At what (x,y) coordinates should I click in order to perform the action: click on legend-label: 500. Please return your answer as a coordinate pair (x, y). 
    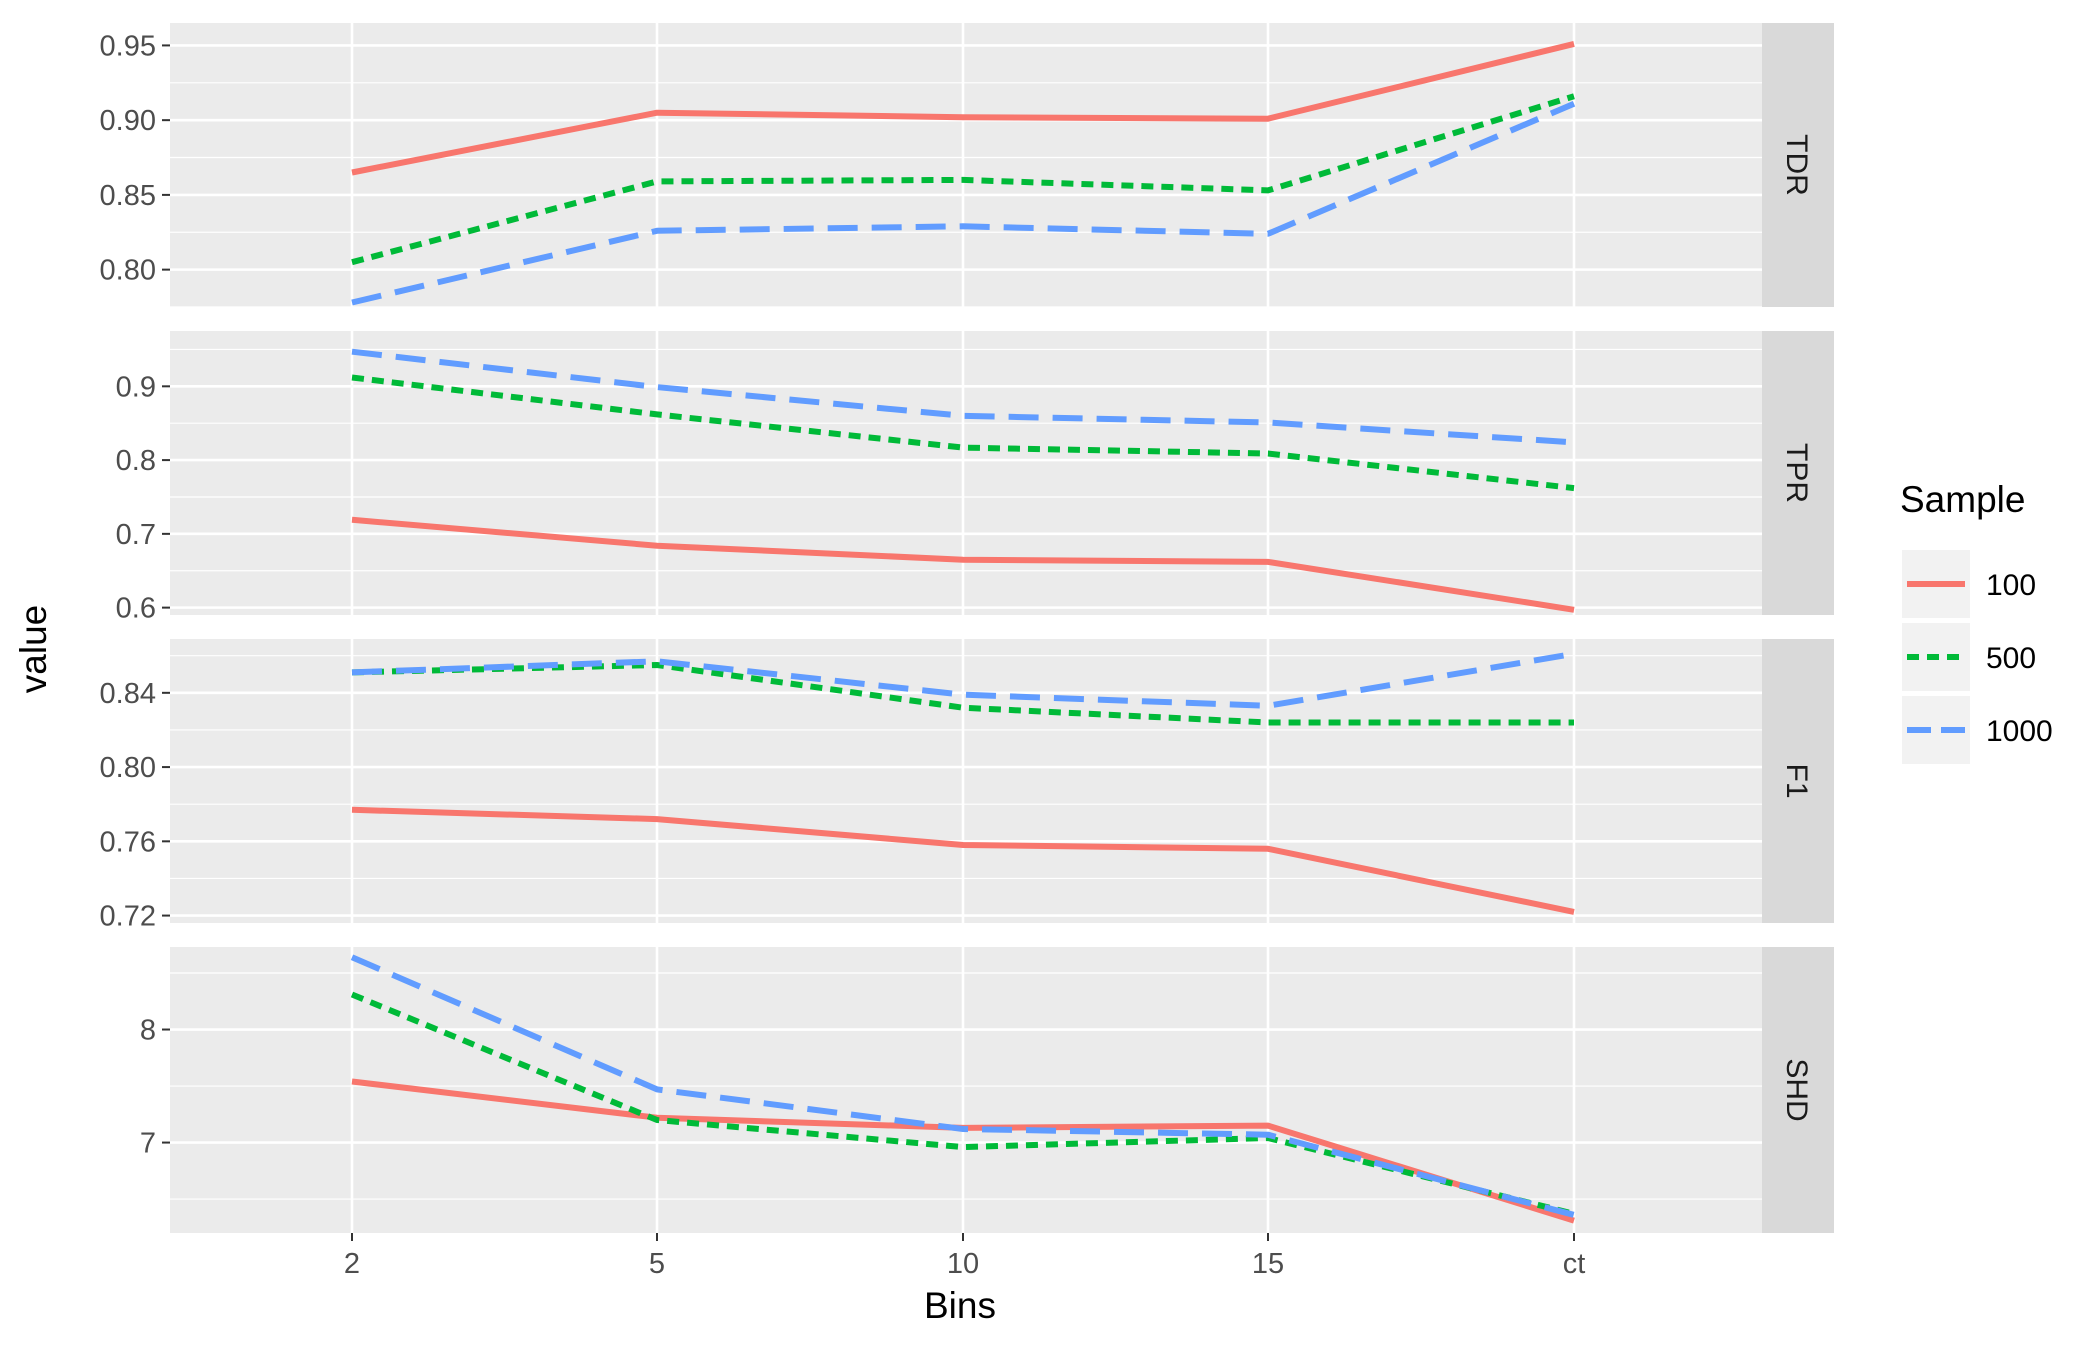
    Looking at the image, I should click on (2011, 658).